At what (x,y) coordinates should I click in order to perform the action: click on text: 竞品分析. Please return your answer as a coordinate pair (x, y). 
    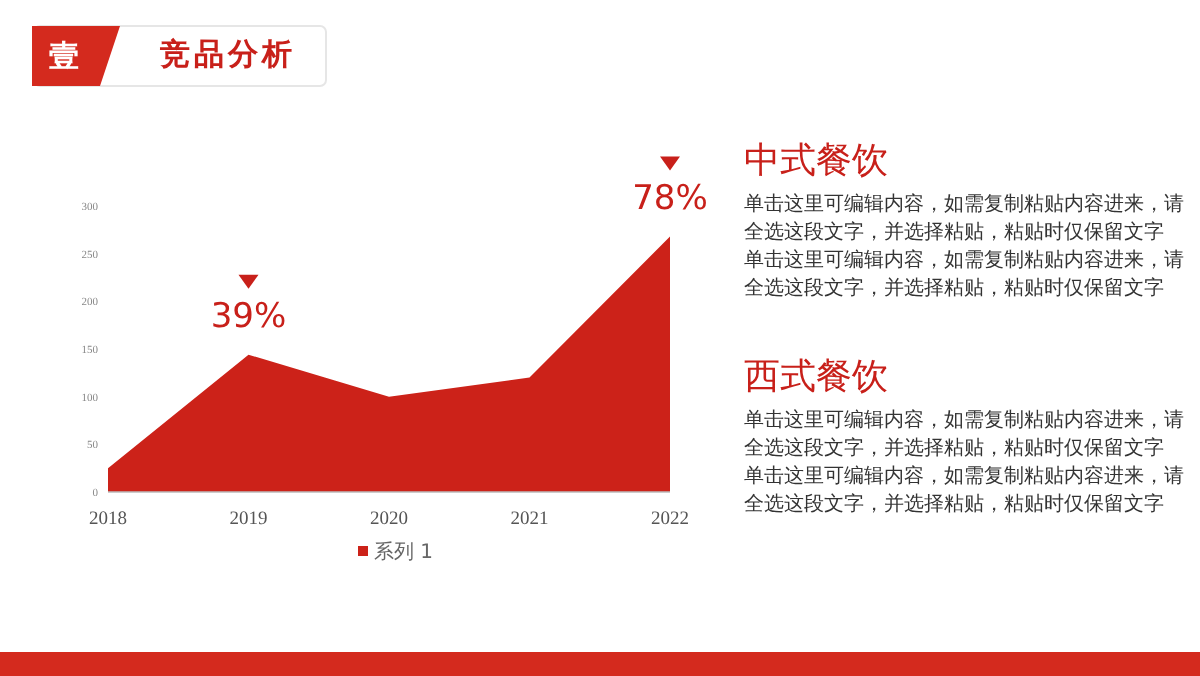
    Looking at the image, I should click on (228, 54).